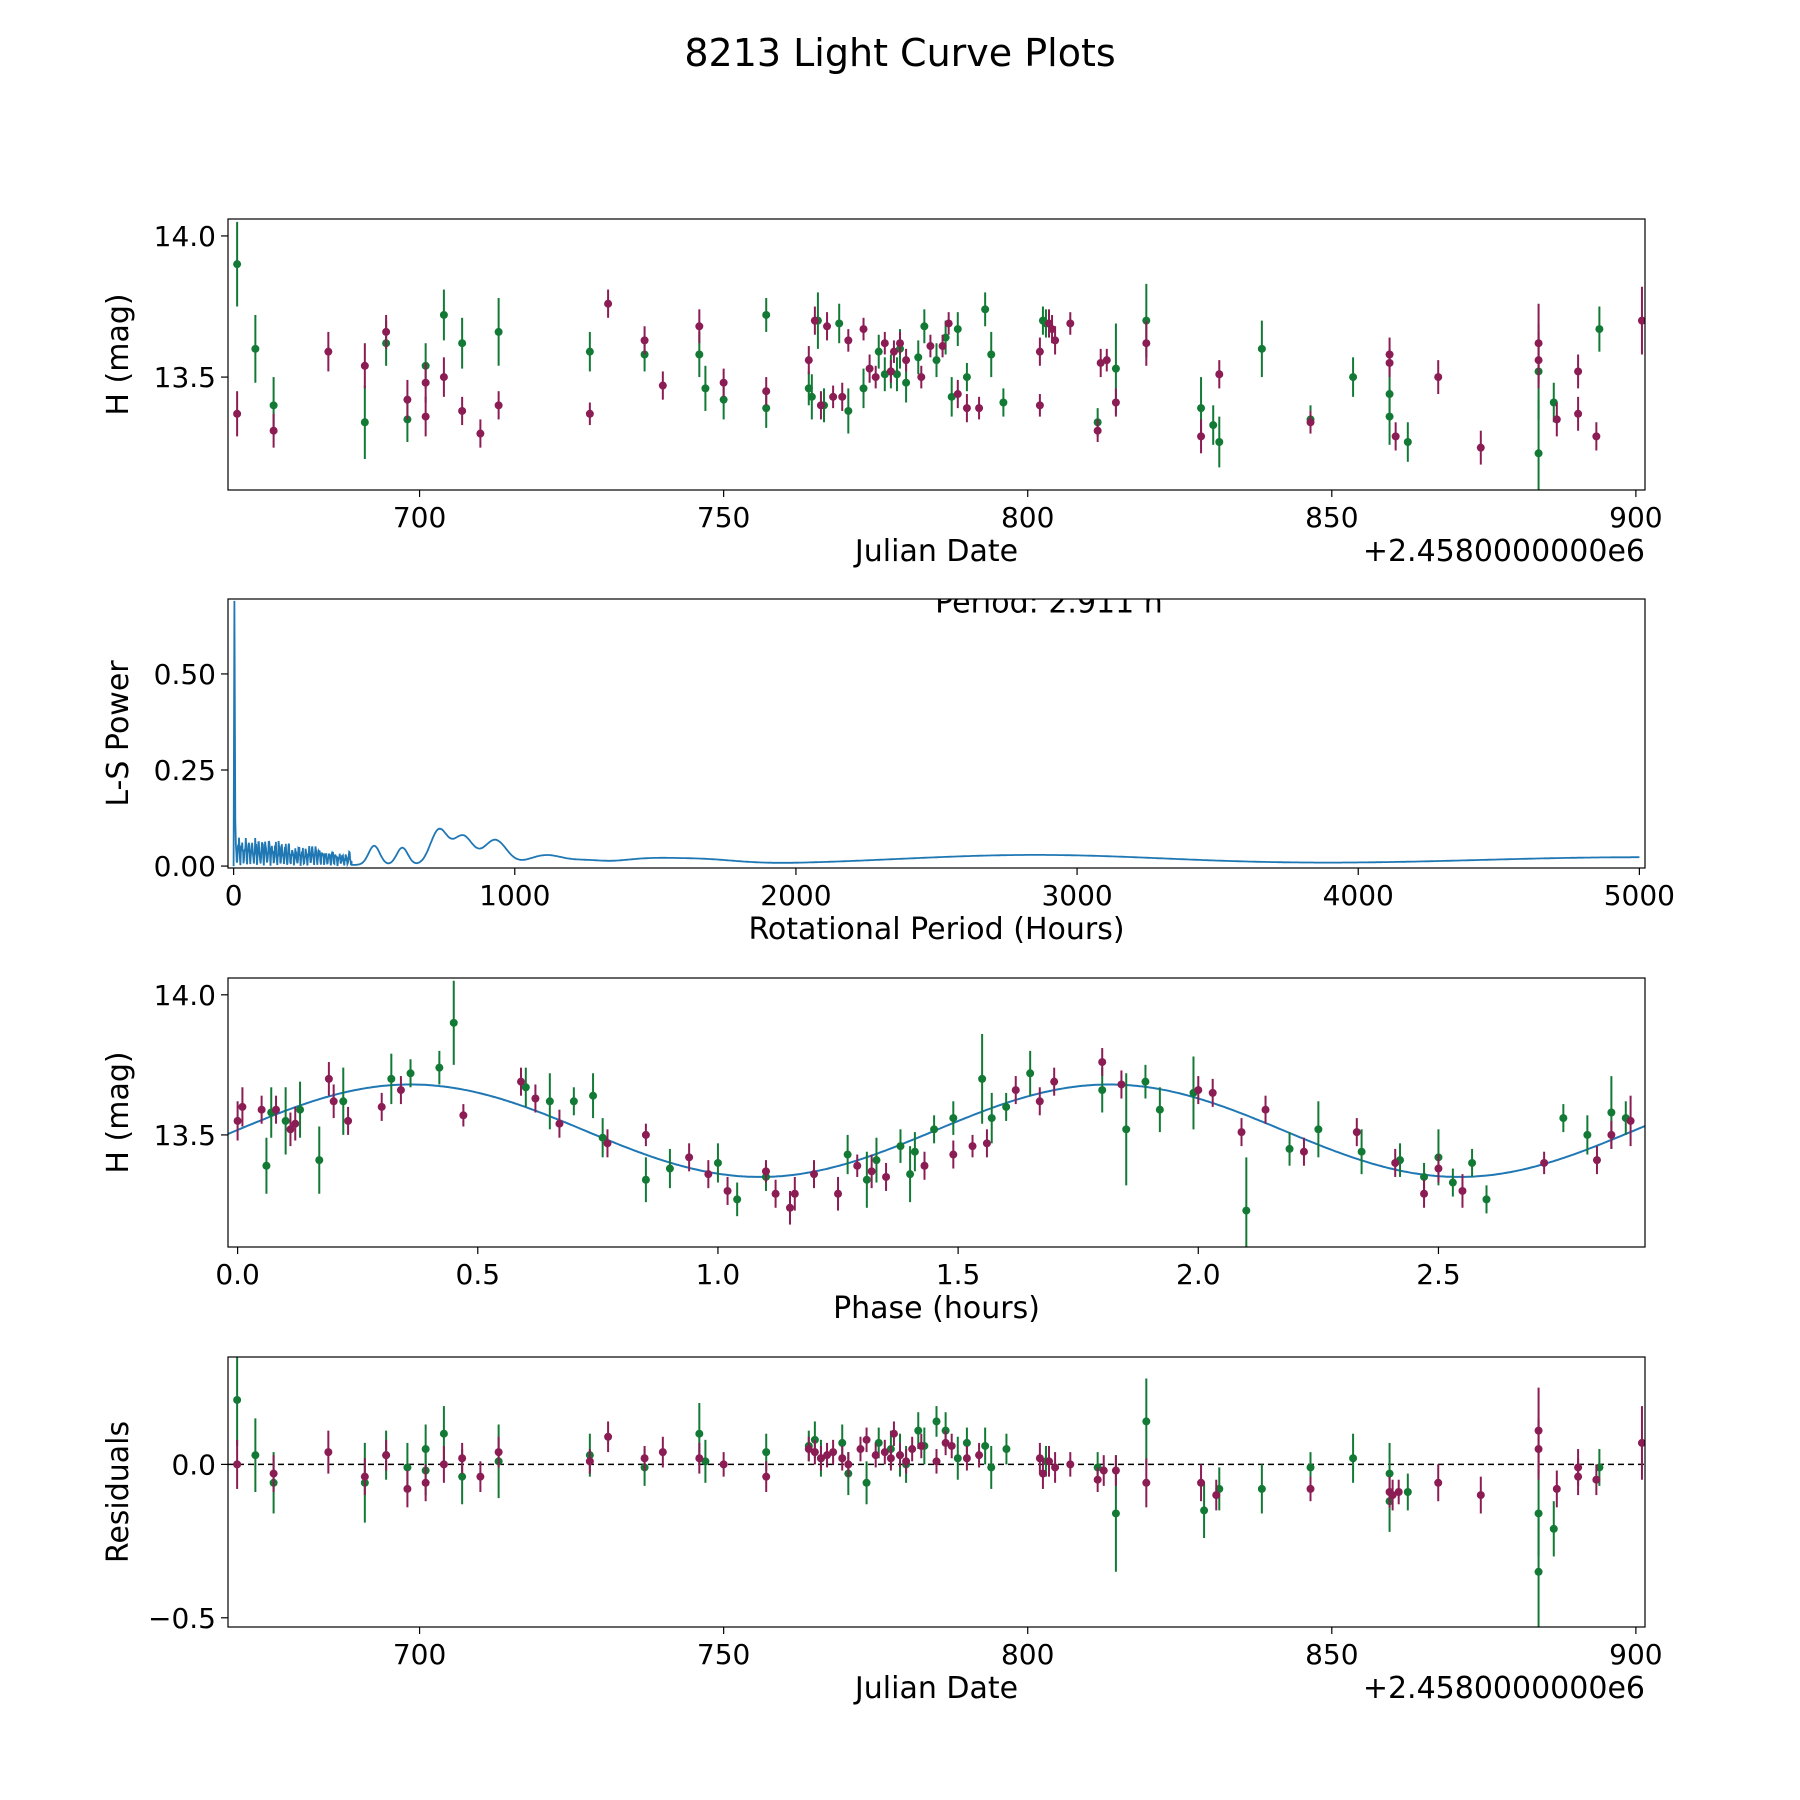 This screenshot has width=1800, height=1800. What do you see at coordinates (118, 733) in the screenshot?
I see `y-axis-label: L-S Power` at bounding box center [118, 733].